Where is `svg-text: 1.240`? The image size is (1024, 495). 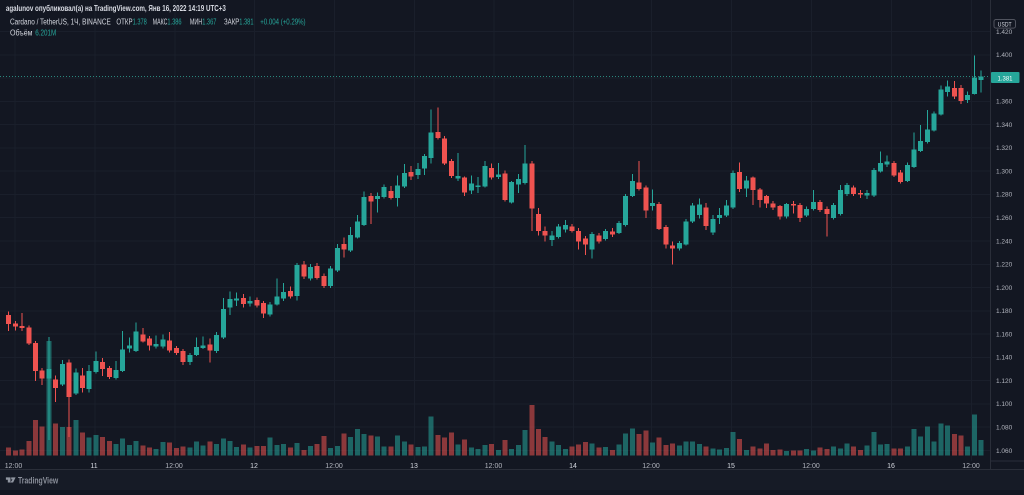 svg-text: 1.240 is located at coordinates (1004, 241).